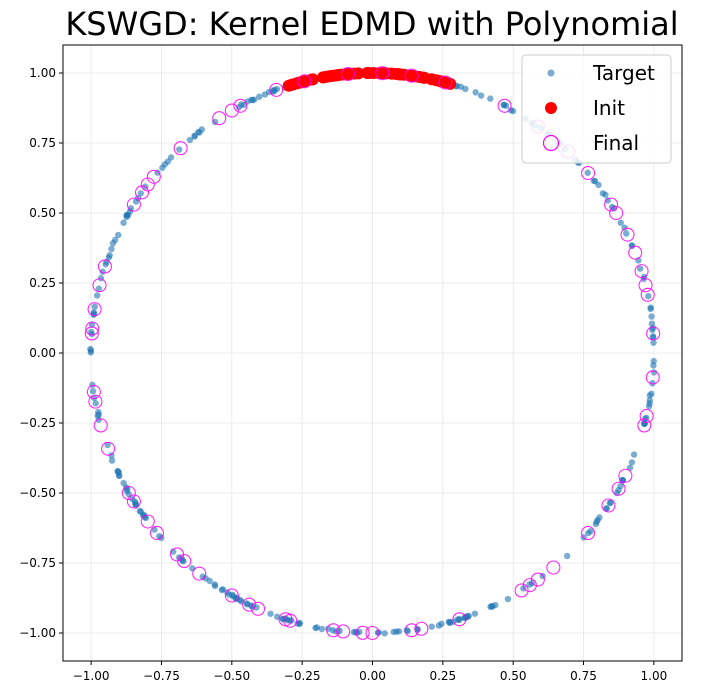 This screenshot has width=701, height=694. What do you see at coordinates (583, 676) in the screenshot?
I see `x-tick-label: 0.75` at bounding box center [583, 676].